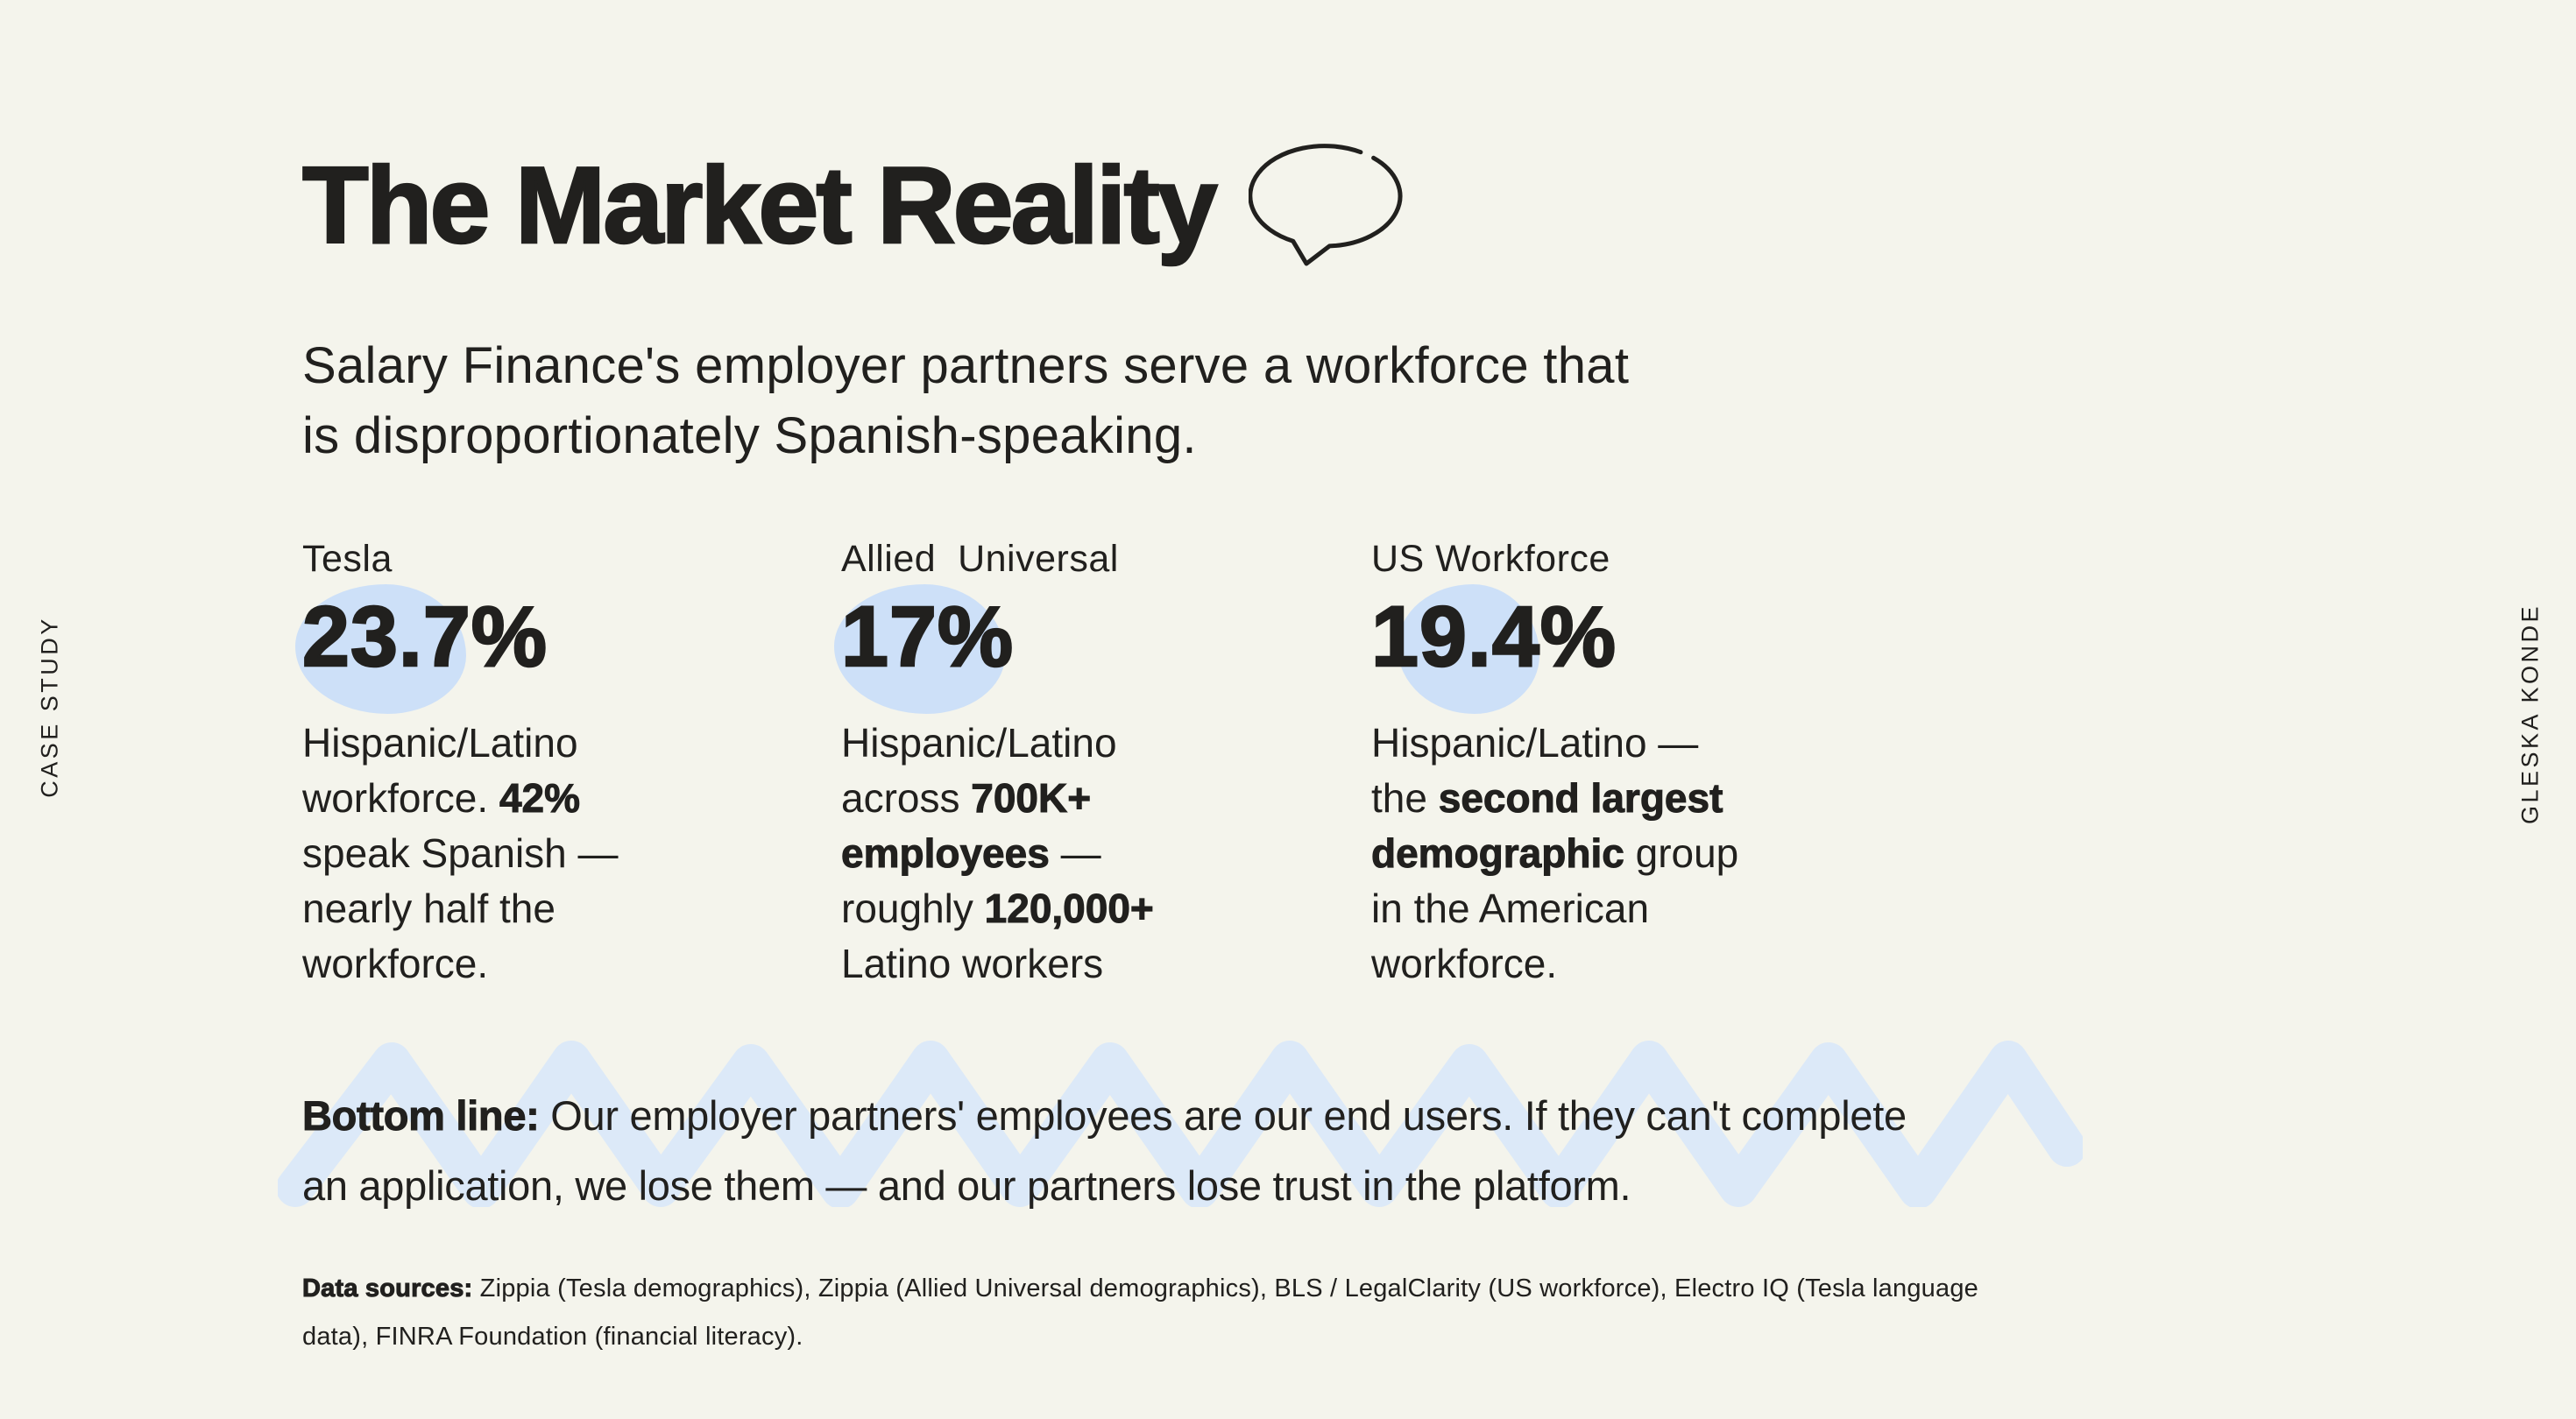 Image resolution: width=2576 pixels, height=1419 pixels. Describe the element at coordinates (387, 1288) in the screenshot. I see `text-segment: Data sources:` at that location.